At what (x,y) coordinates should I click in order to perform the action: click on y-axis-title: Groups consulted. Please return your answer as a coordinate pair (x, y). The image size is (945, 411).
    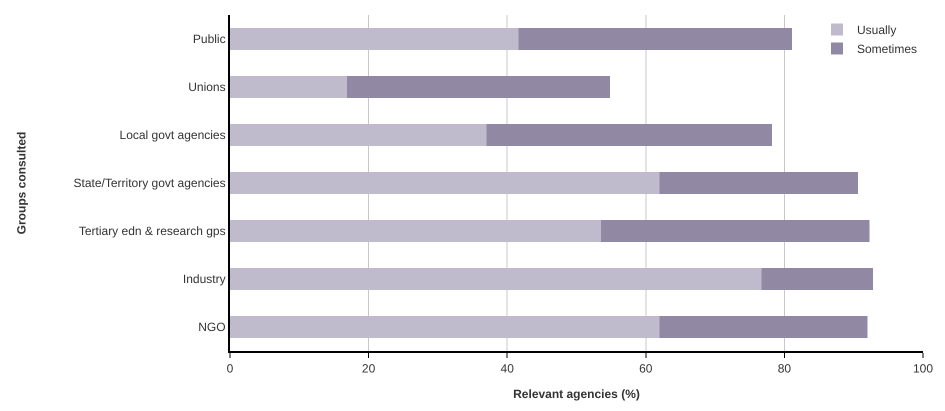
    Looking at the image, I should click on (21, 183).